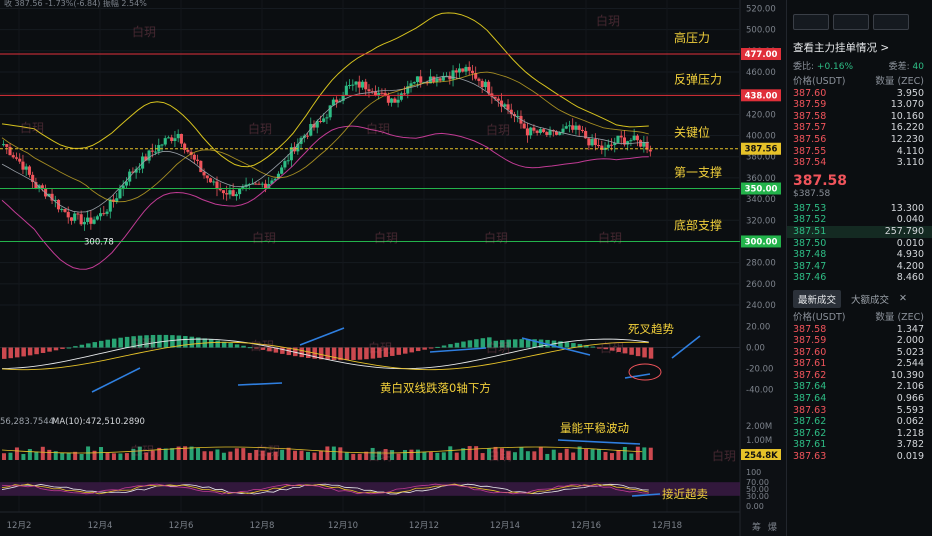  What do you see at coordinates (859, 434) in the screenshot?
I see `trade-row: 387.62 1.218` at bounding box center [859, 434].